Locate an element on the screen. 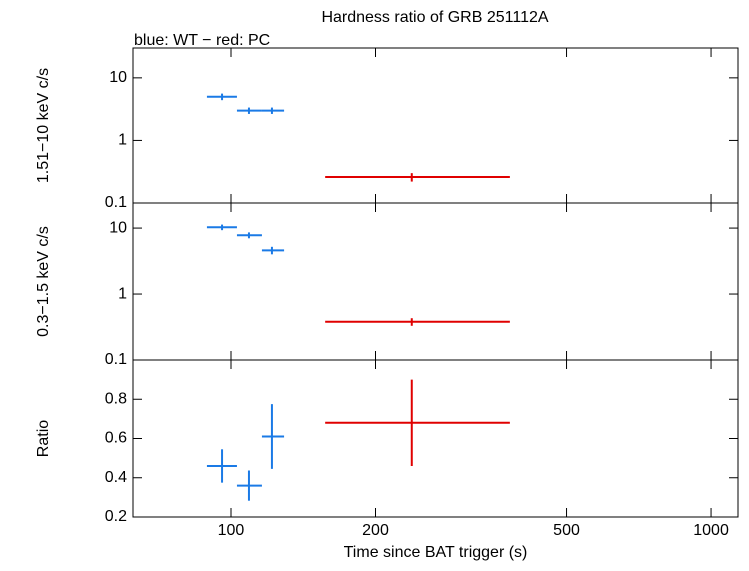 The height and width of the screenshot is (571, 749). y-axis-label: Ratio is located at coordinates (43, 438).